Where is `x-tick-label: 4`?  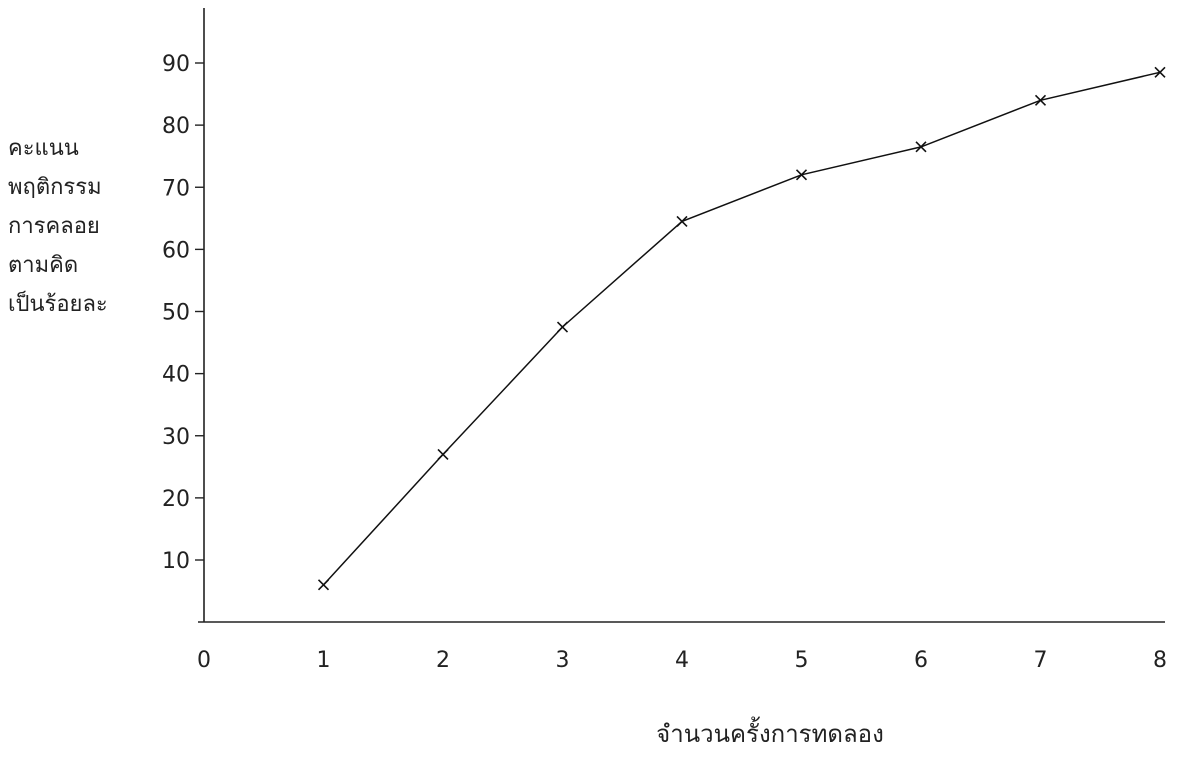
x-tick-label: 4 is located at coordinates (682, 660).